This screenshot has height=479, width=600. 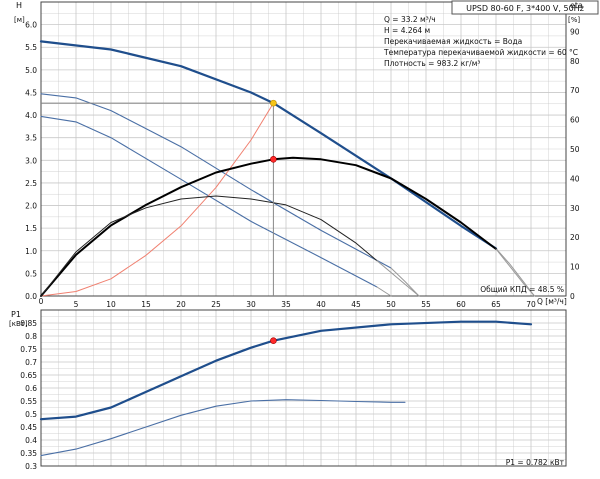 I want to click on head-tick-label: 6.0, so click(x=31, y=25).